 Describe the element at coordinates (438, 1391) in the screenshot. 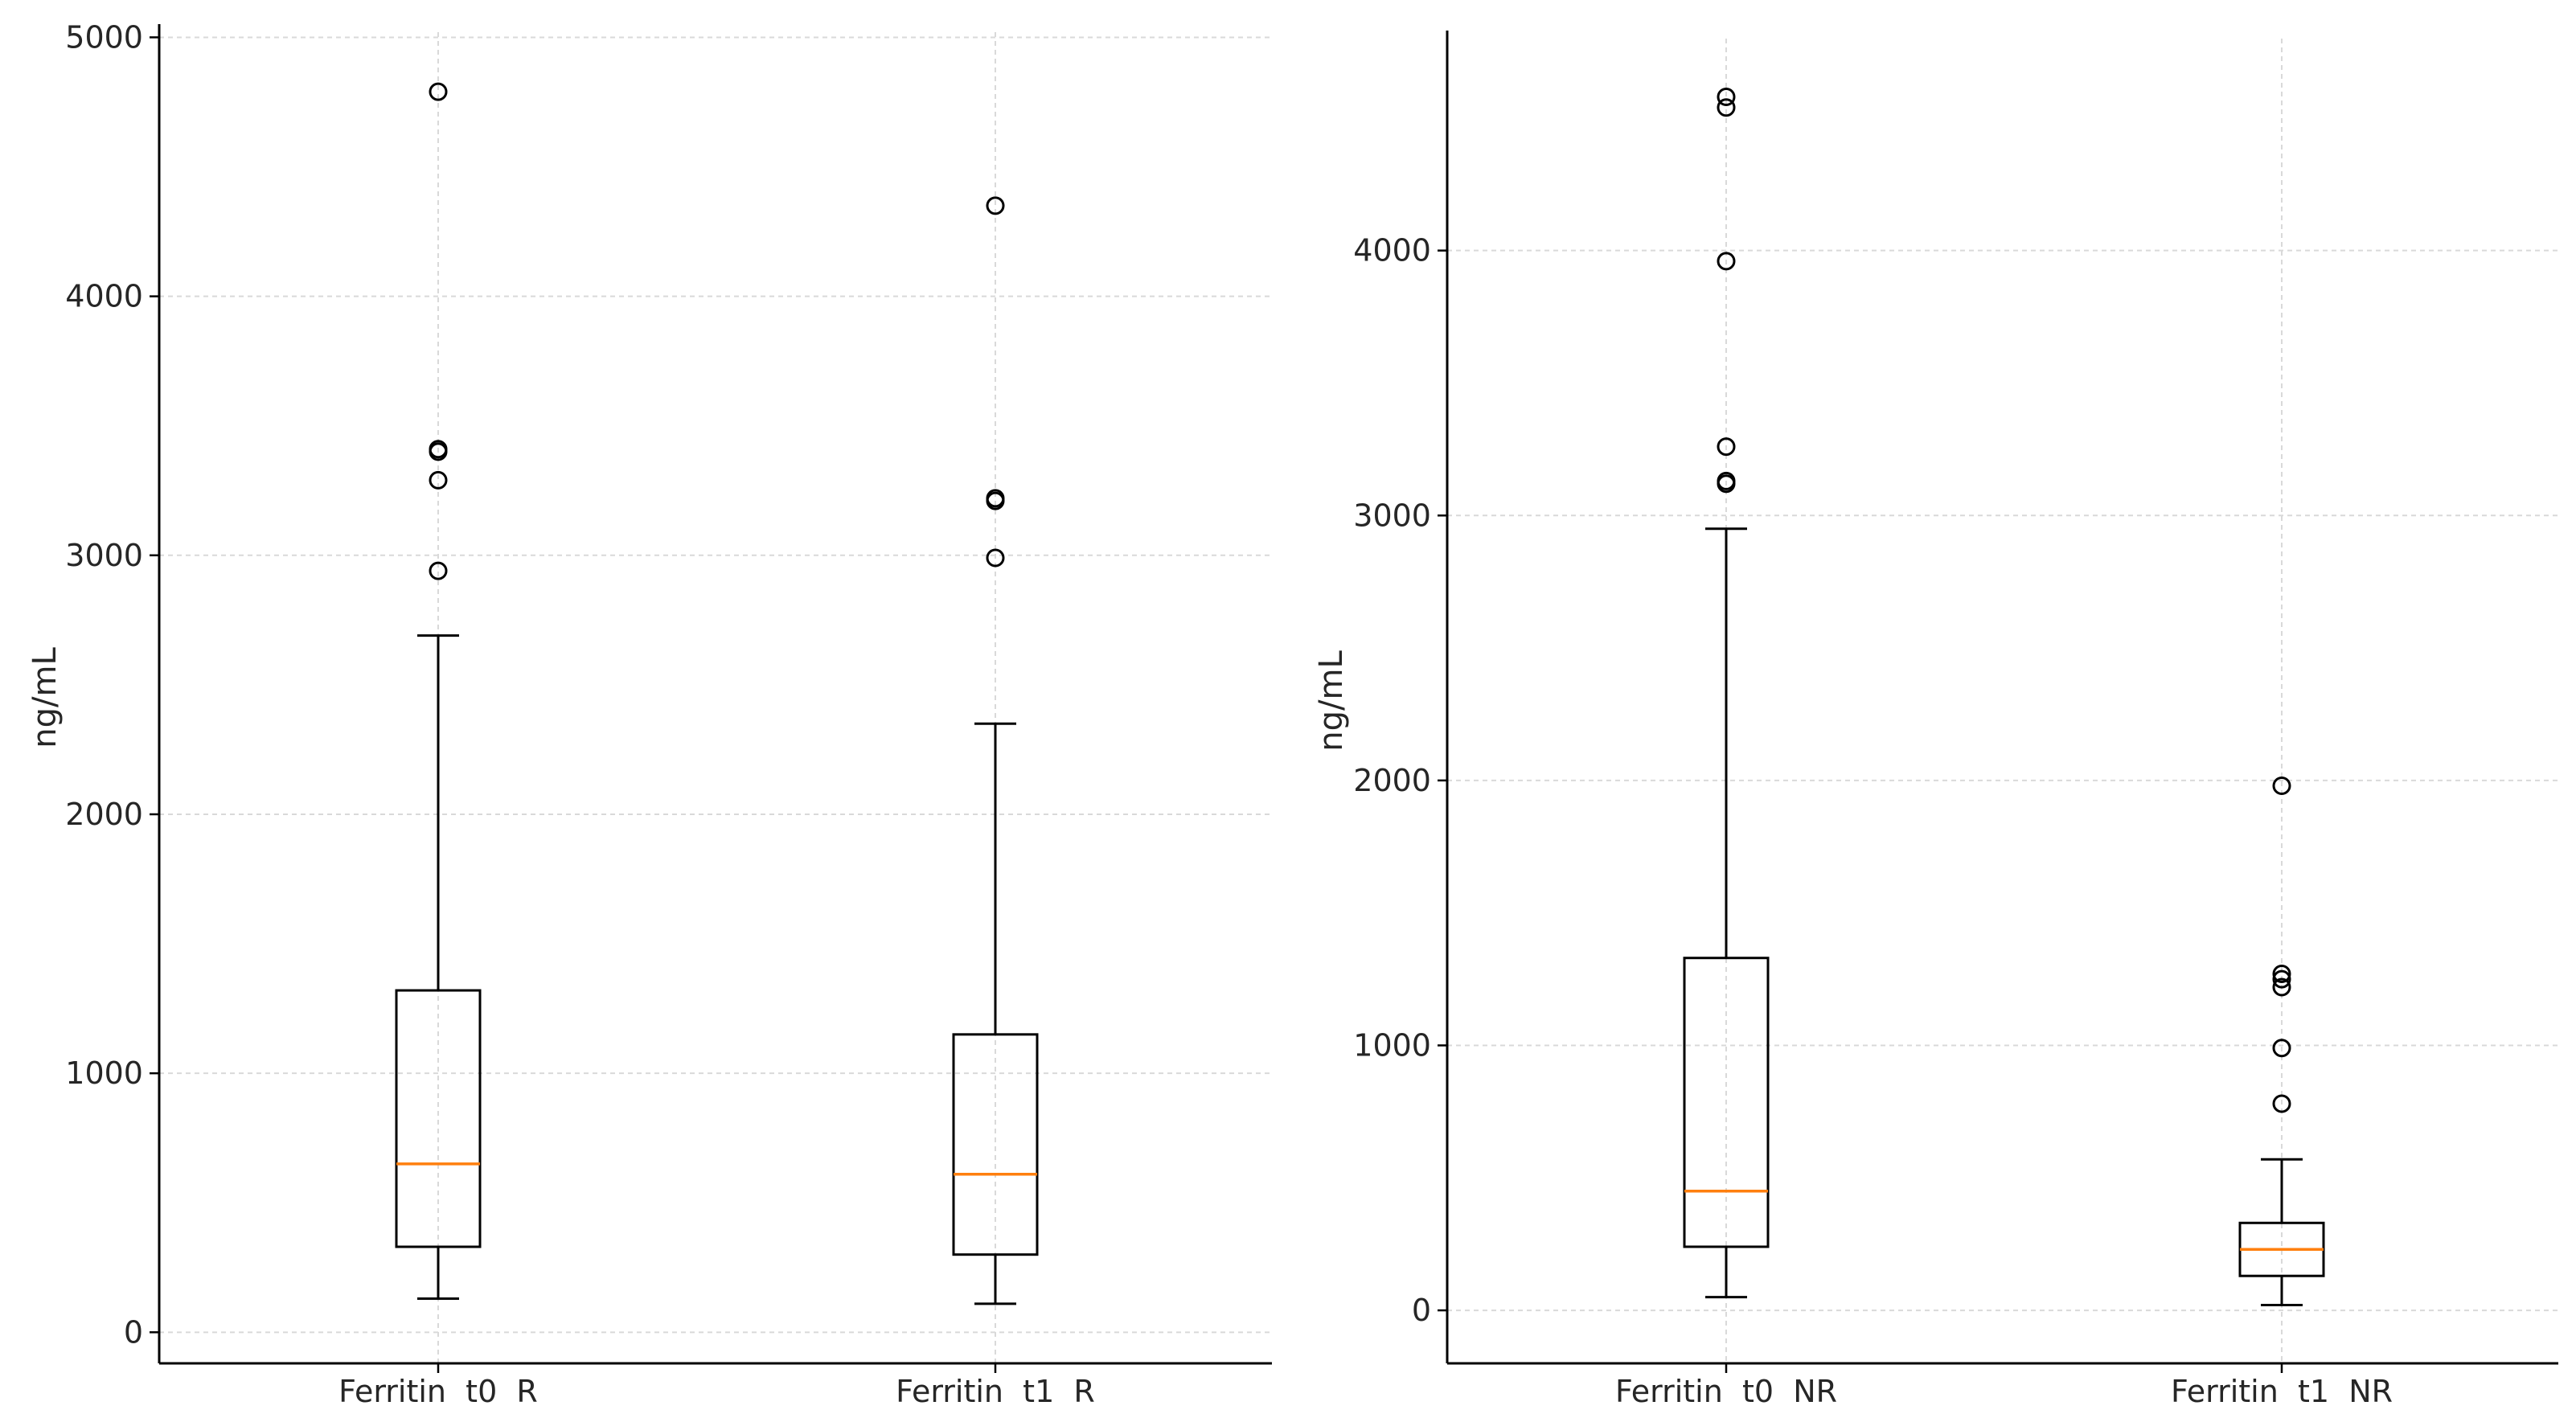

I see `x-tick-label: Ferritin t0 R` at that location.